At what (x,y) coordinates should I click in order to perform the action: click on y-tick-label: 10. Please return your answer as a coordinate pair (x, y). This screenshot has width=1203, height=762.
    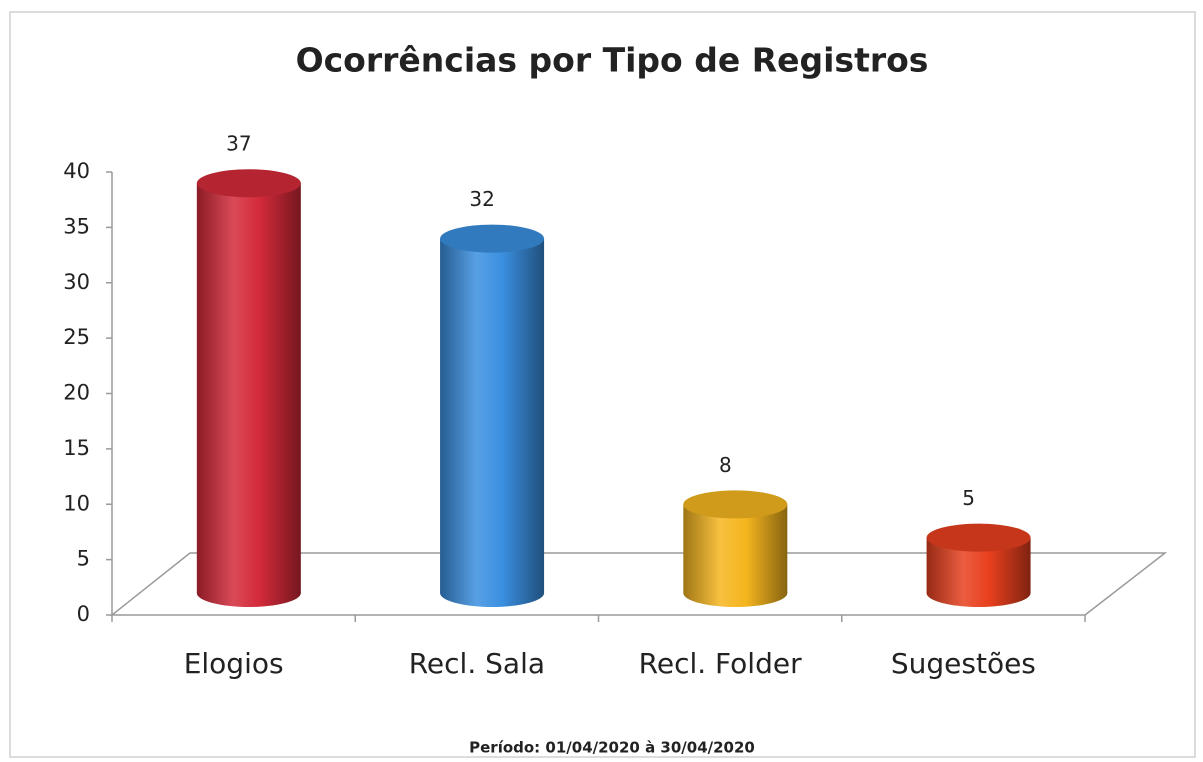
    Looking at the image, I should click on (76, 503).